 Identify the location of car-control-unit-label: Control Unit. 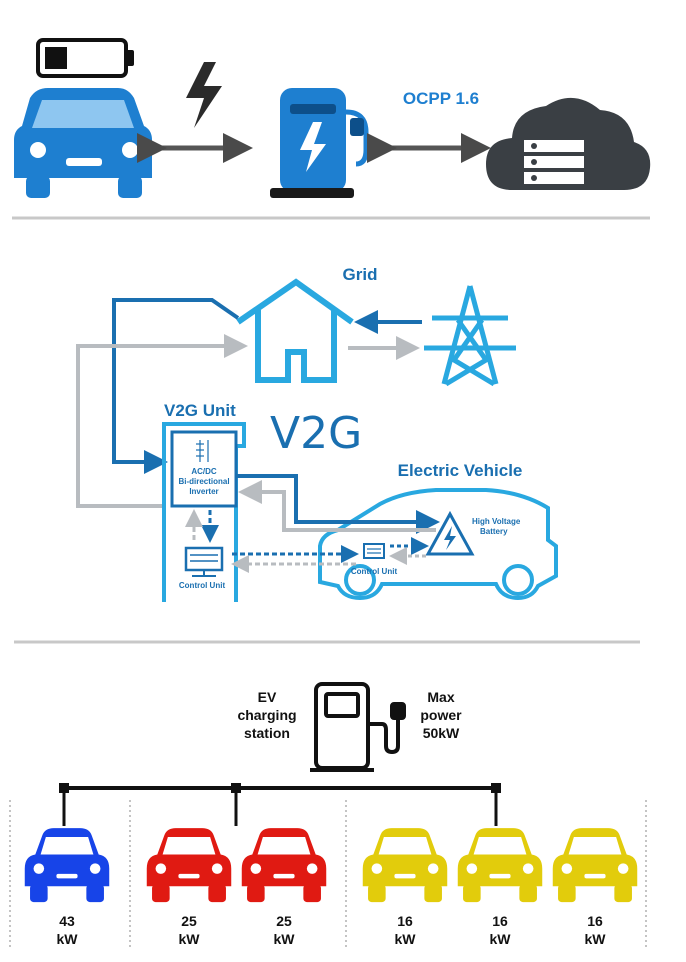
(374, 571).